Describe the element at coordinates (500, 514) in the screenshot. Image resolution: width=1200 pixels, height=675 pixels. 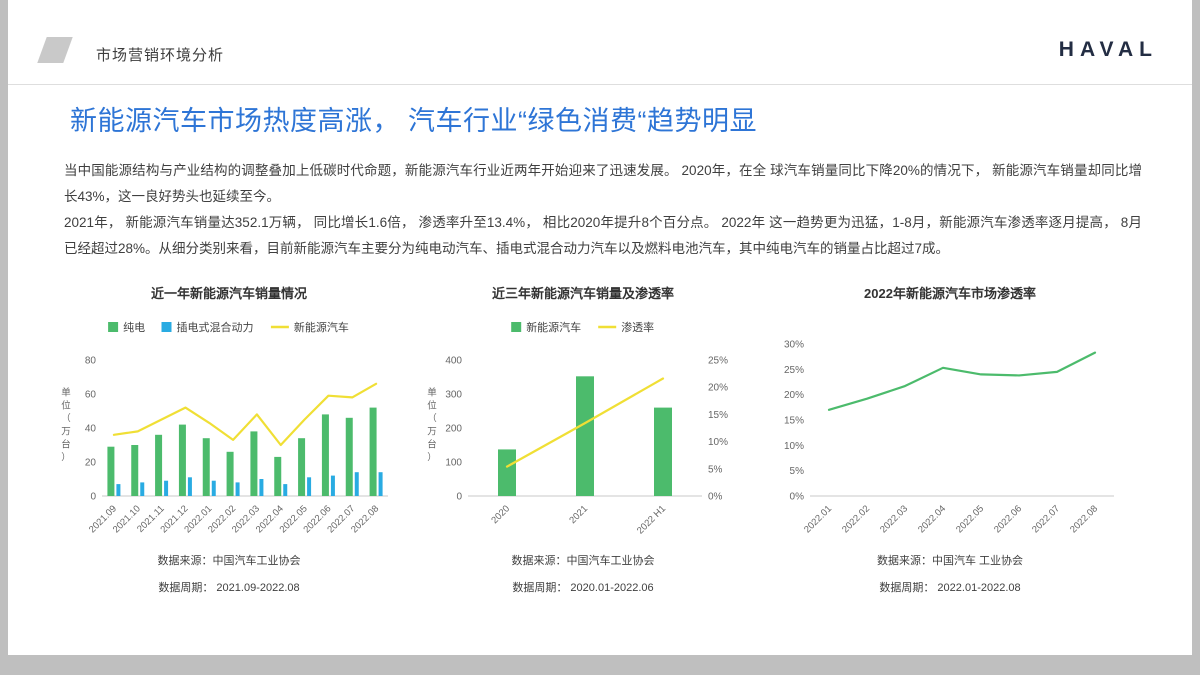
I see `svg-text: 2020` at that location.